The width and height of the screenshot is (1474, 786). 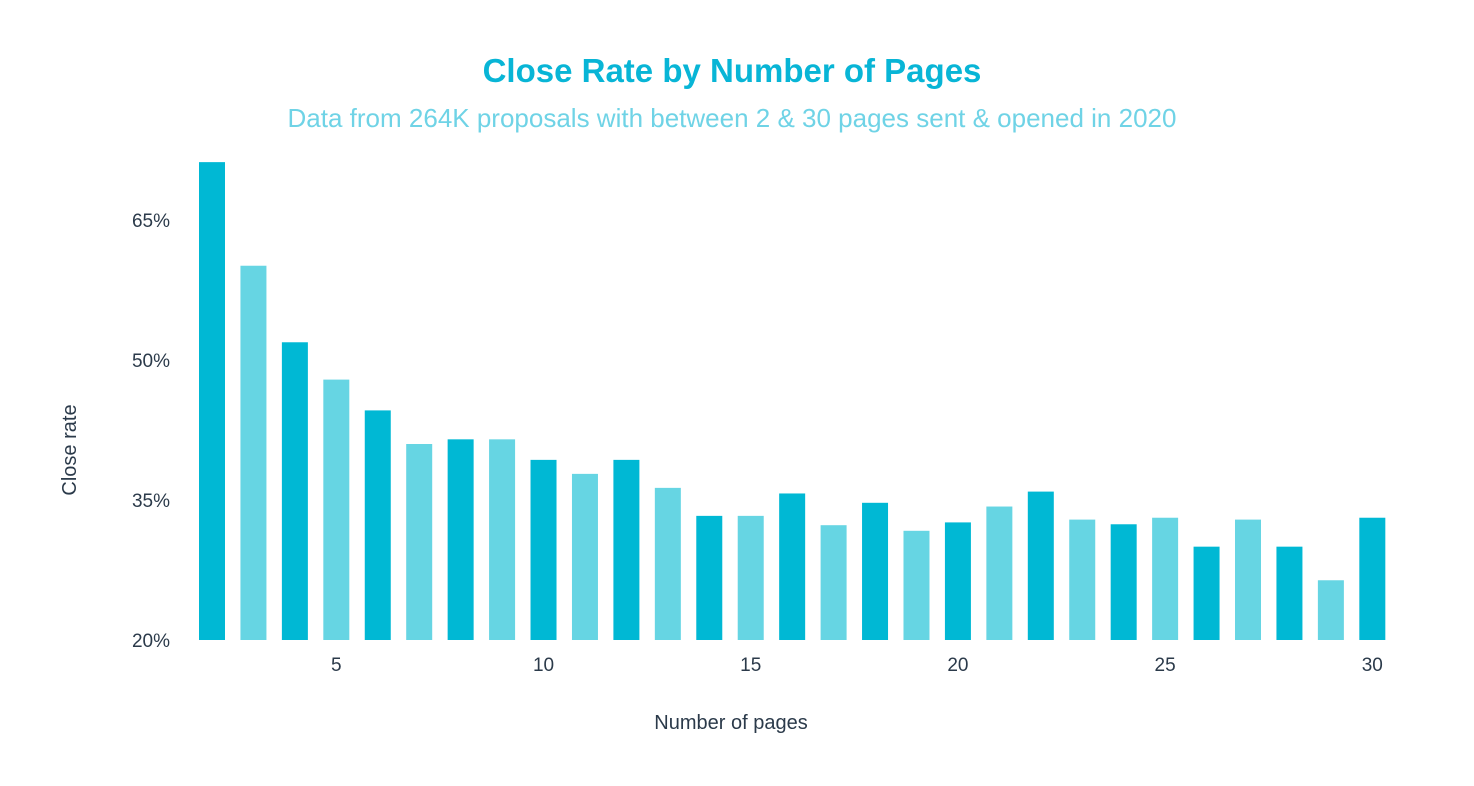 What do you see at coordinates (151, 501) in the screenshot?
I see `y-tick-label: 35%` at bounding box center [151, 501].